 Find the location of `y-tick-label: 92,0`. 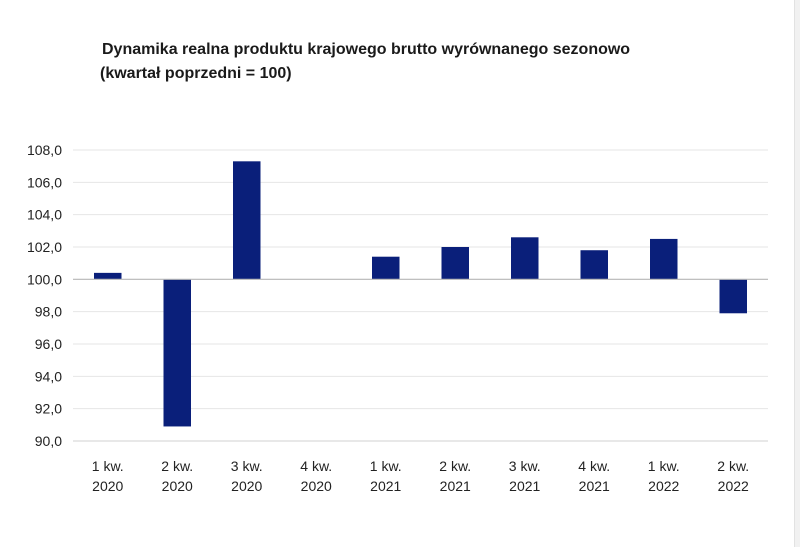

y-tick-label: 92,0 is located at coordinates (48, 409).